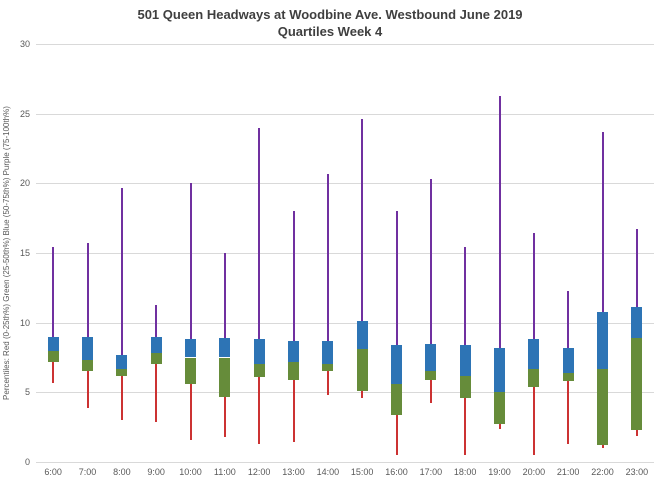 The height and width of the screenshot is (486, 660). I want to click on y-tick-label: 5, so click(27, 392).